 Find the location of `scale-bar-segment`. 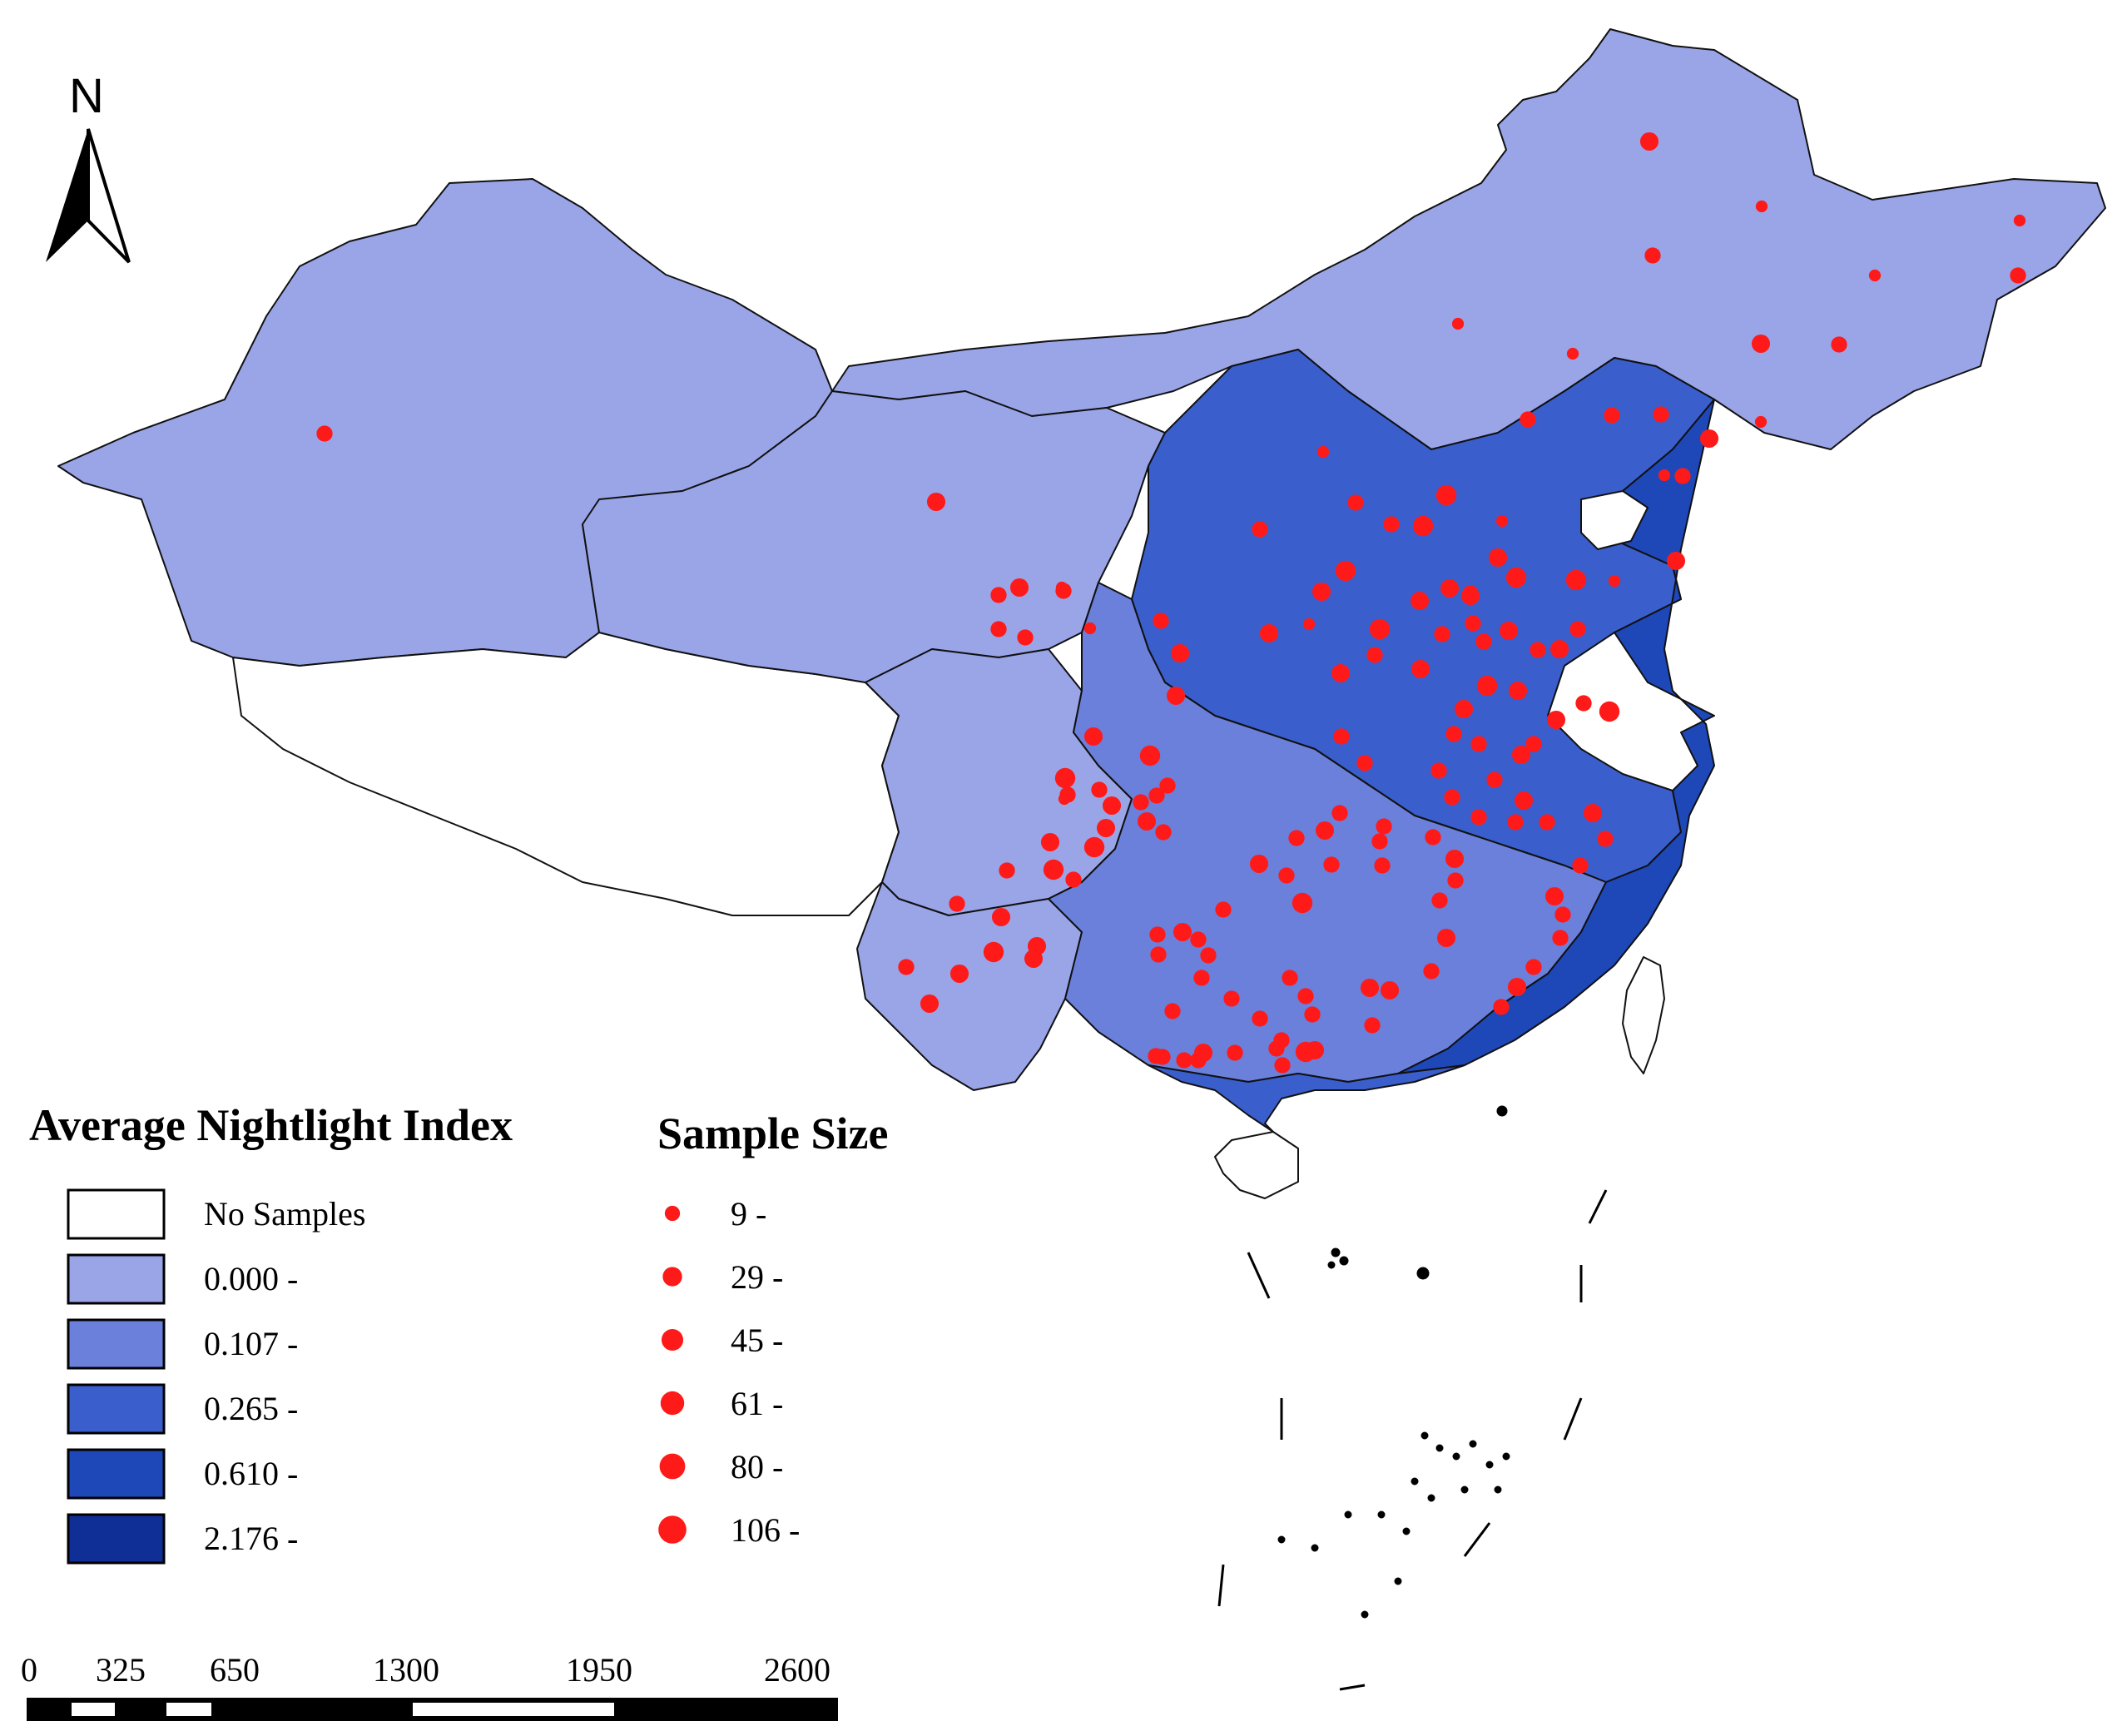

scale-bar-segment is located at coordinates (188, 1709).